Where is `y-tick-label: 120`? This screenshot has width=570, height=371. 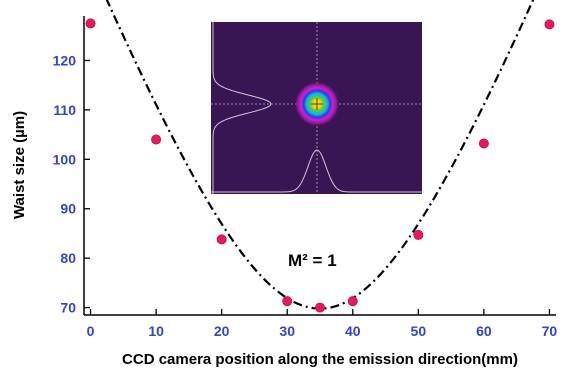
y-tick-label: 120 is located at coordinates (65, 60).